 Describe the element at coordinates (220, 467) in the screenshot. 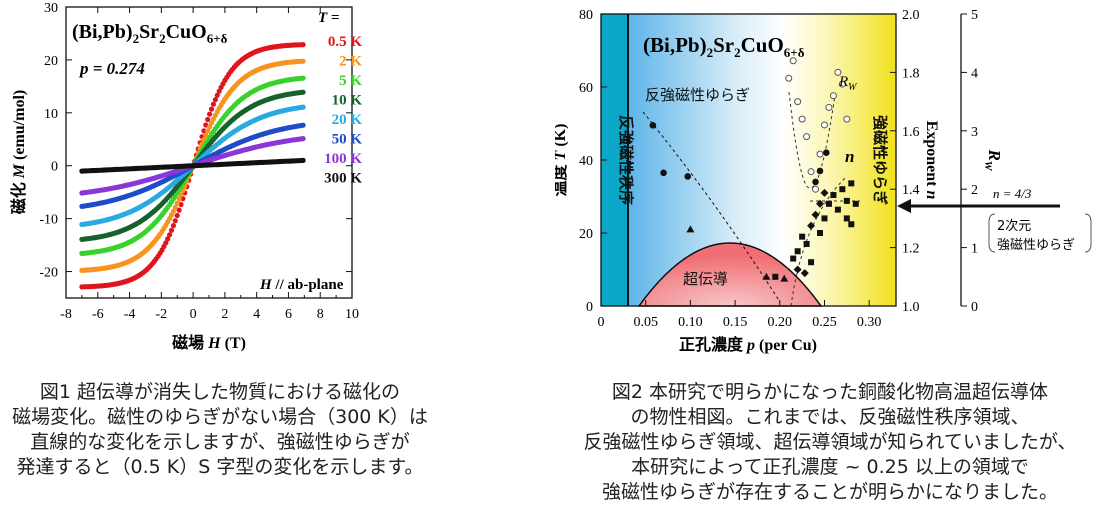

I see `caption-line: 発達すると（0.5 K）S 字型の変化を示します。` at that location.